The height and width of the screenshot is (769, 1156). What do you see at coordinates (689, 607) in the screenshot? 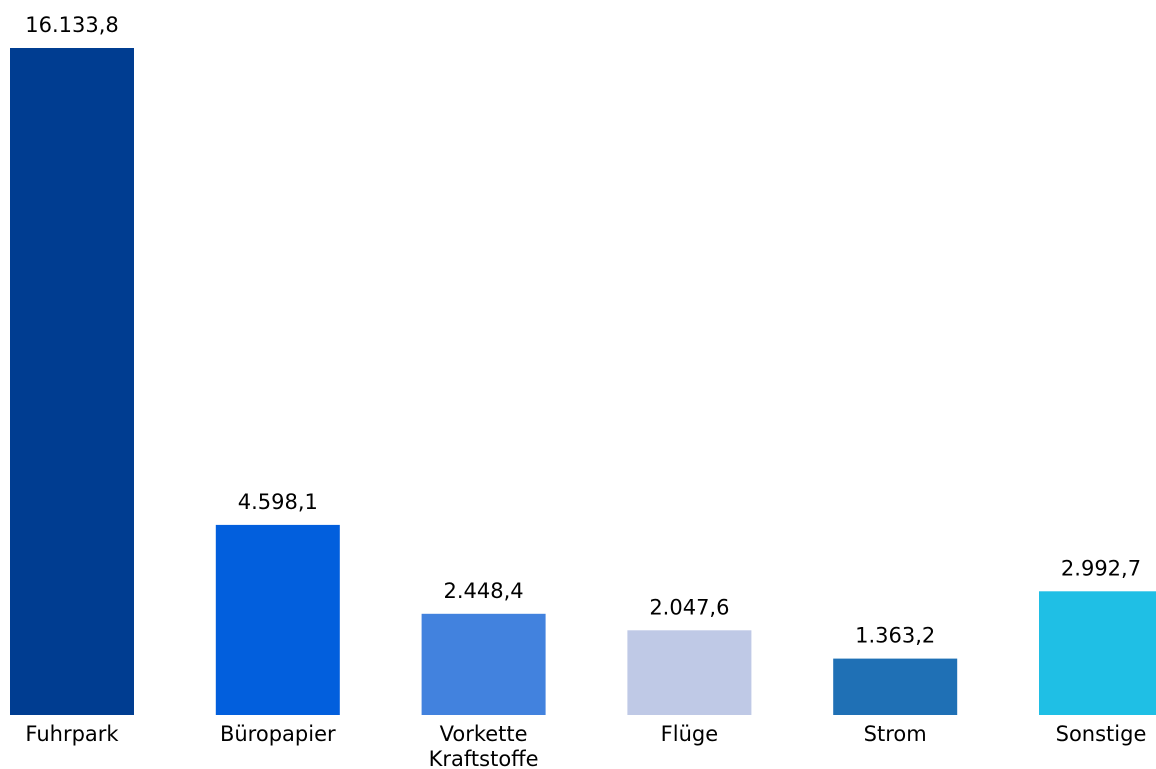
I see `value-label-fluege: 2.047,6` at bounding box center [689, 607].